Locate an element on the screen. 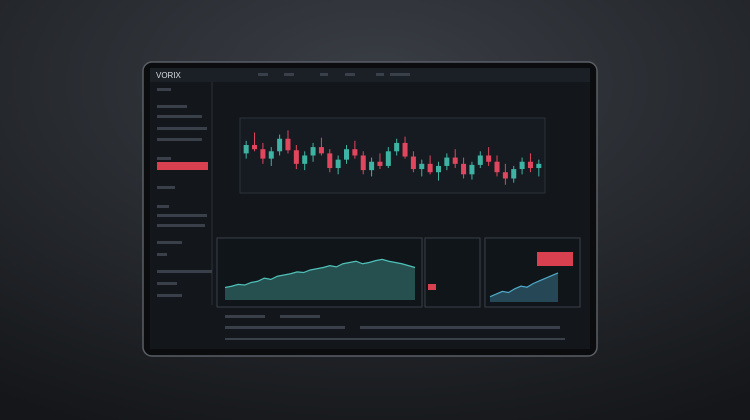  volume-panel is located at coordinates (319, 272).